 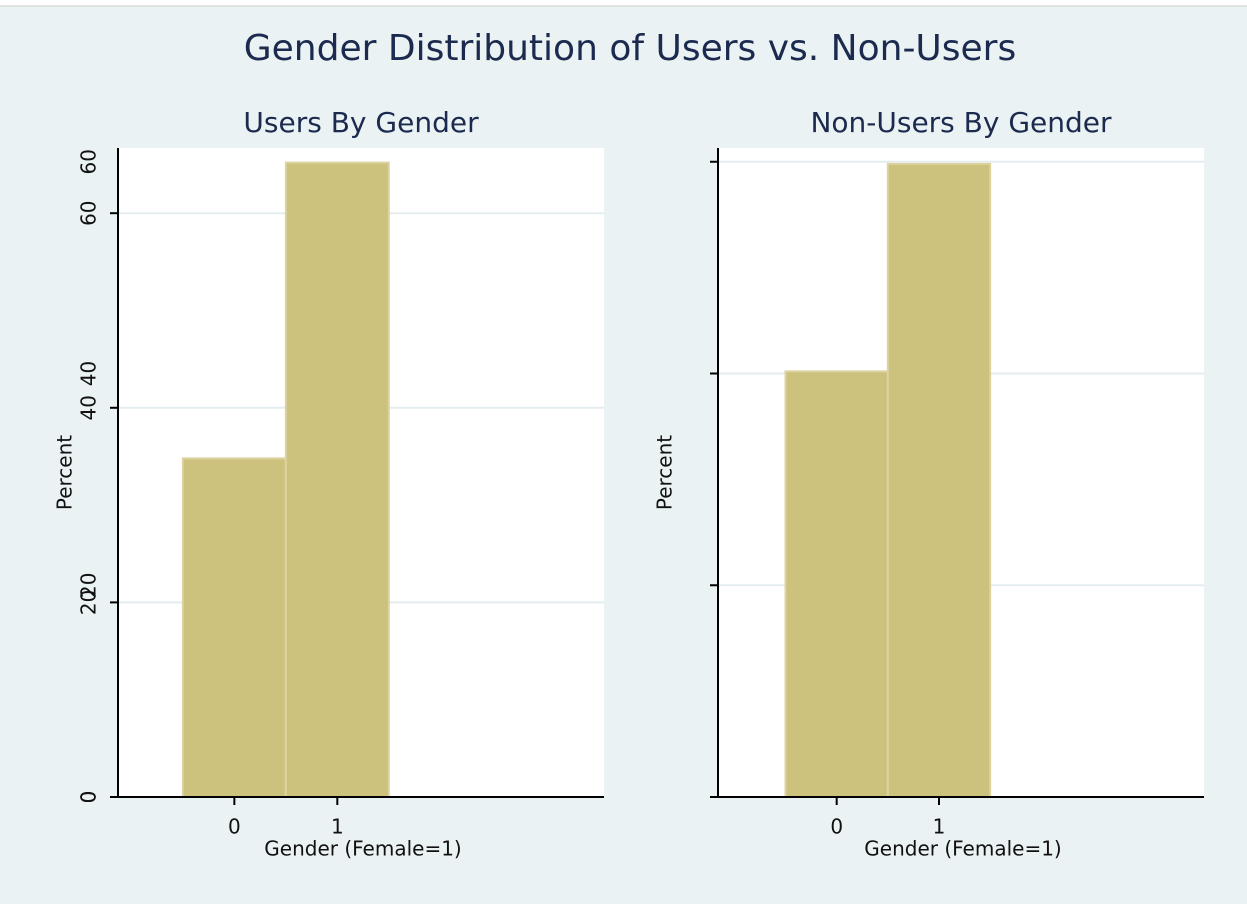 What do you see at coordinates (961, 122) in the screenshot?
I see `subplot-title: Non-Users By Gender` at bounding box center [961, 122].